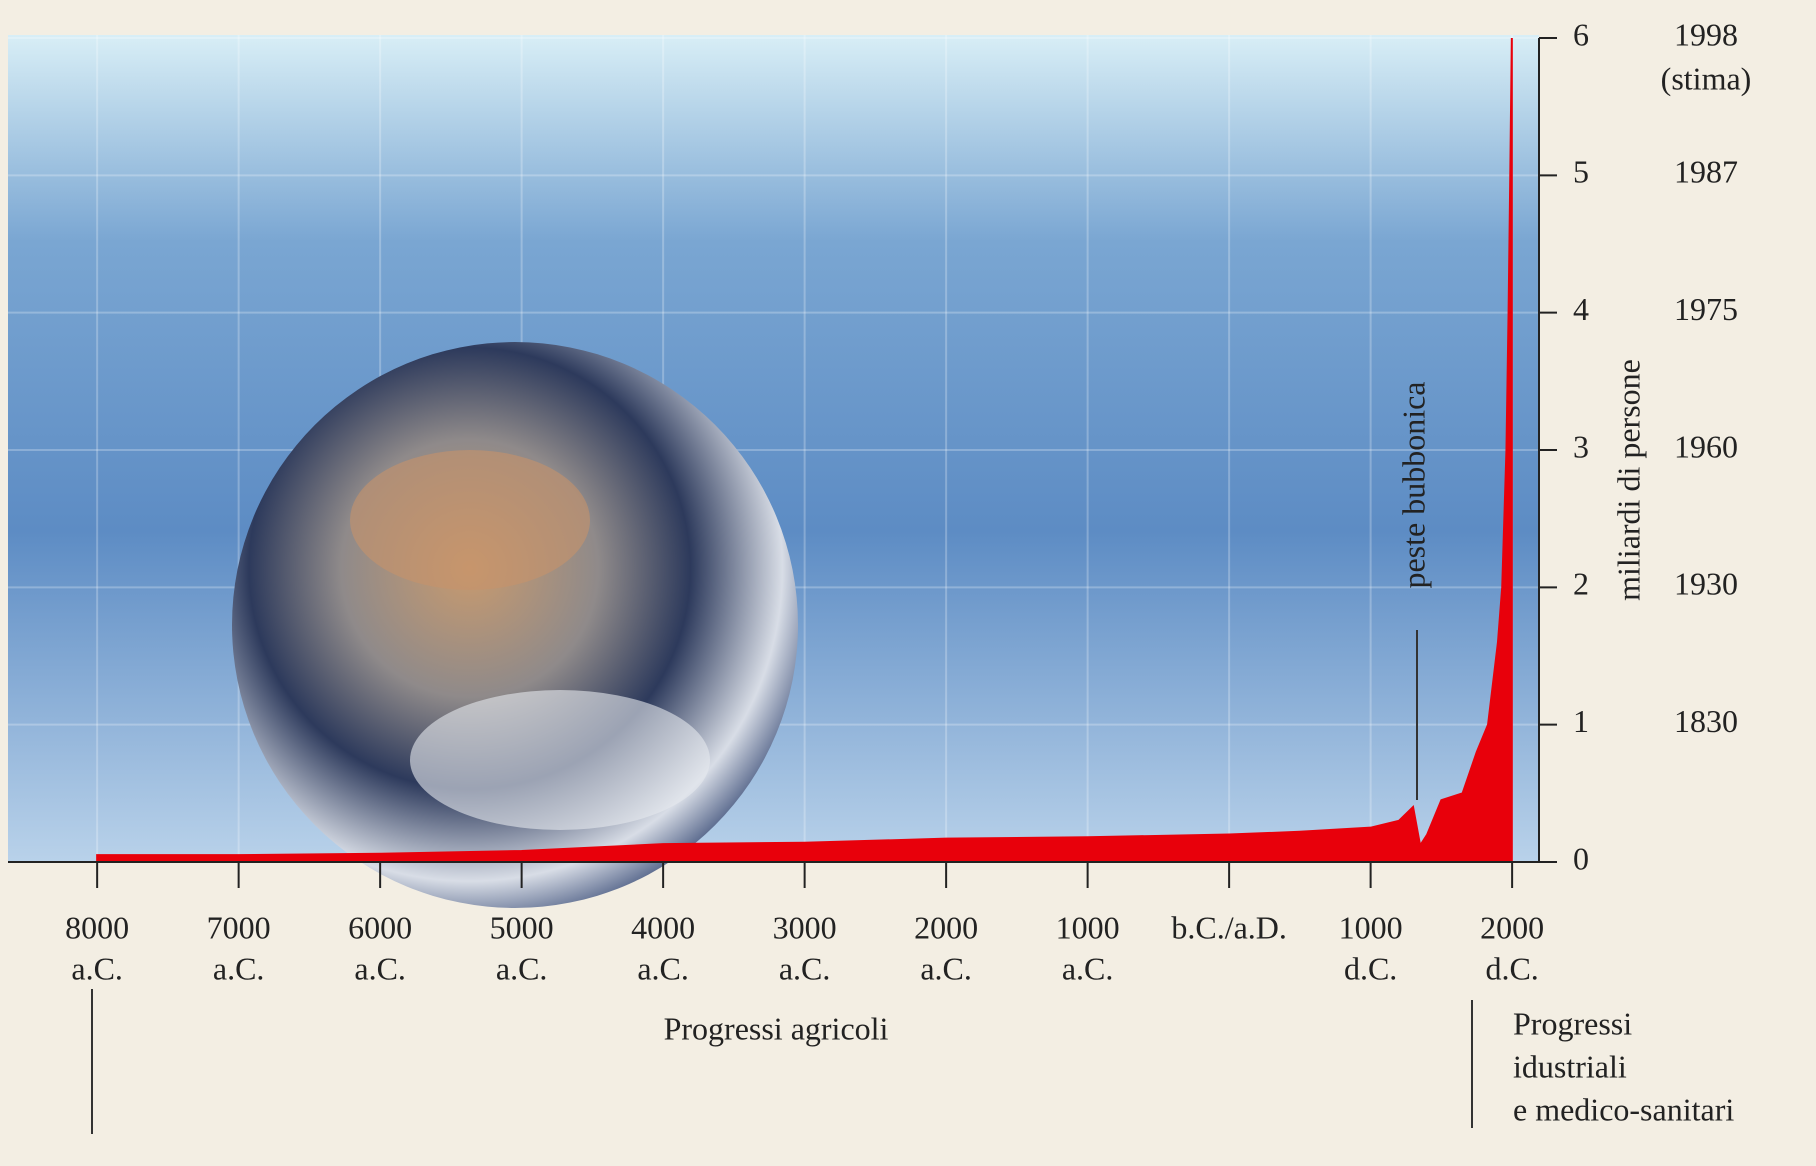 This screenshot has height=1166, width=1816. What do you see at coordinates (1581, 584) in the screenshot?
I see `y-tick-label: 2` at bounding box center [1581, 584].